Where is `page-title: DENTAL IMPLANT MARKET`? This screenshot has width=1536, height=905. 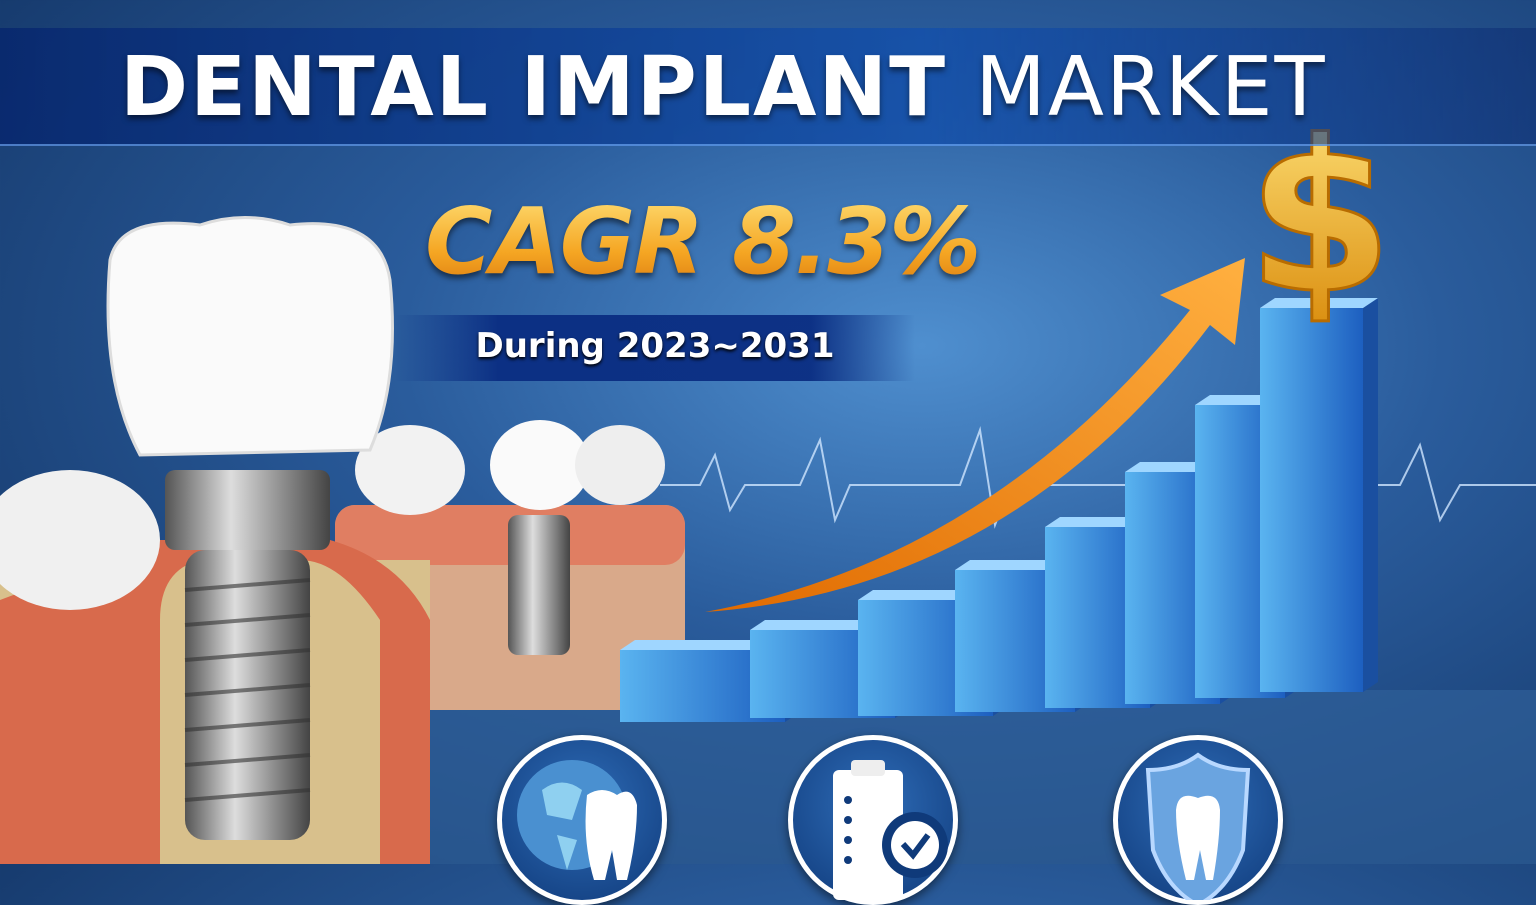 page-title: DENTAL IMPLANT MARKET is located at coordinates (723, 87).